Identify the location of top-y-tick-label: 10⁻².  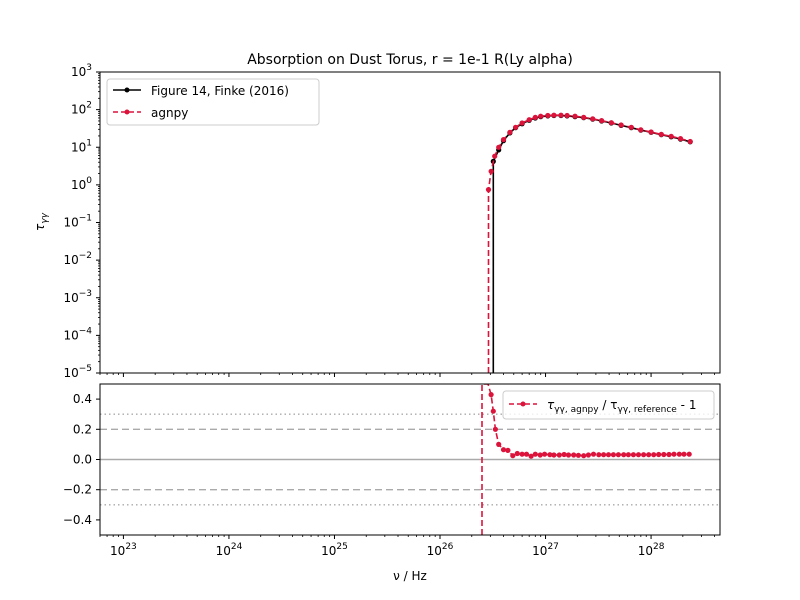
(77, 259).